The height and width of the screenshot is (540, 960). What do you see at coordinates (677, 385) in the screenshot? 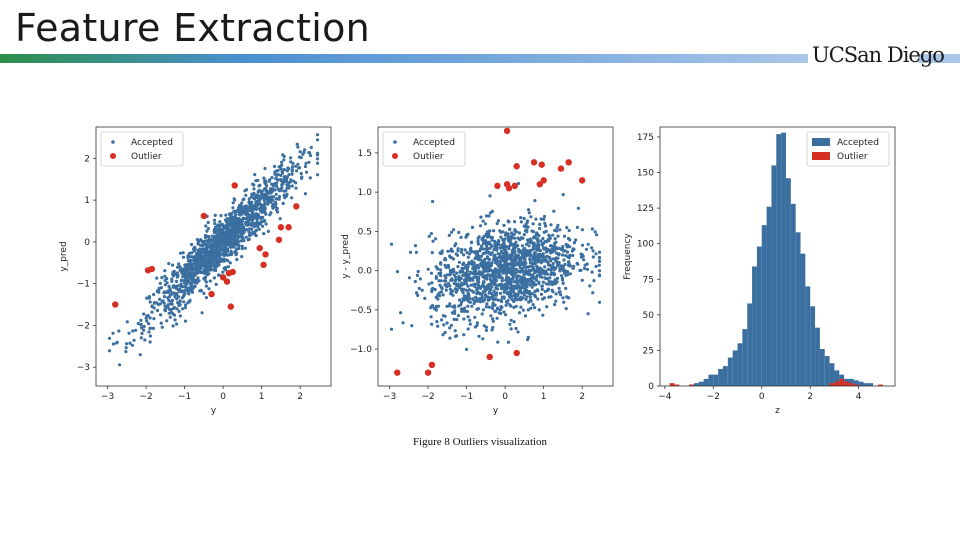
I see `histogram-bar-outlier` at bounding box center [677, 385].